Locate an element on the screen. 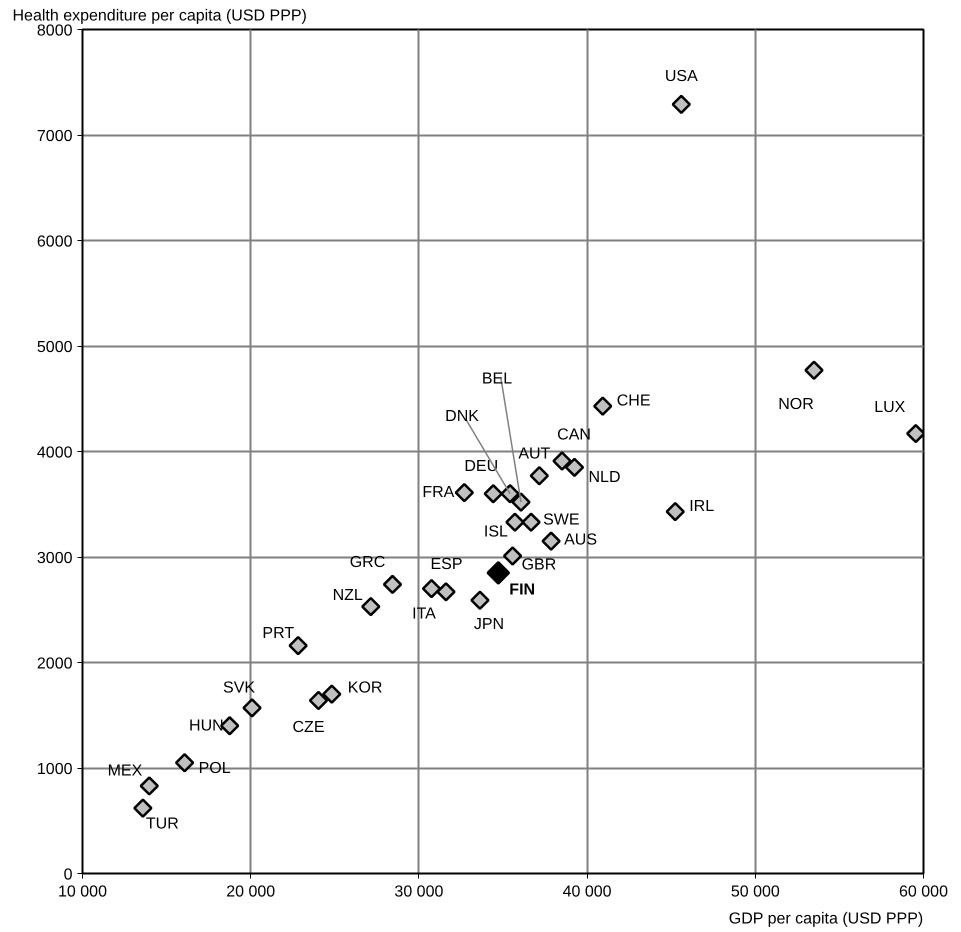  y-tick-label: 8000 is located at coordinates (54, 31).